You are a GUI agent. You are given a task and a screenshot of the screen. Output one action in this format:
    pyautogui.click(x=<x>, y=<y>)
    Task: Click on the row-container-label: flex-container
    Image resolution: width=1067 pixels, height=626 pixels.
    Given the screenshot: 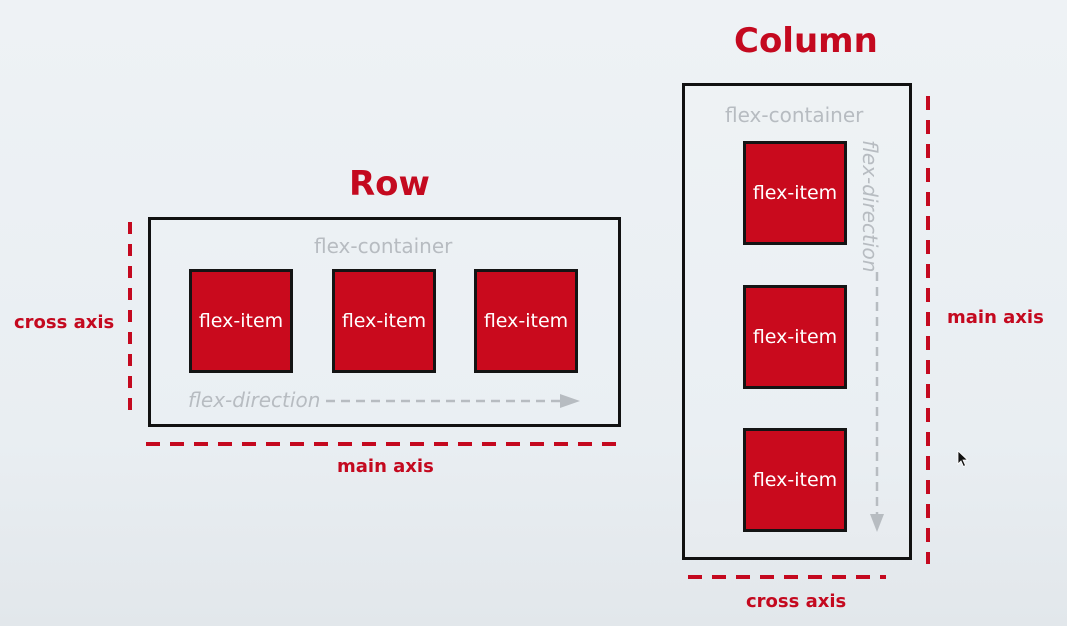 What is the action you would take?
    pyautogui.click(x=383, y=246)
    